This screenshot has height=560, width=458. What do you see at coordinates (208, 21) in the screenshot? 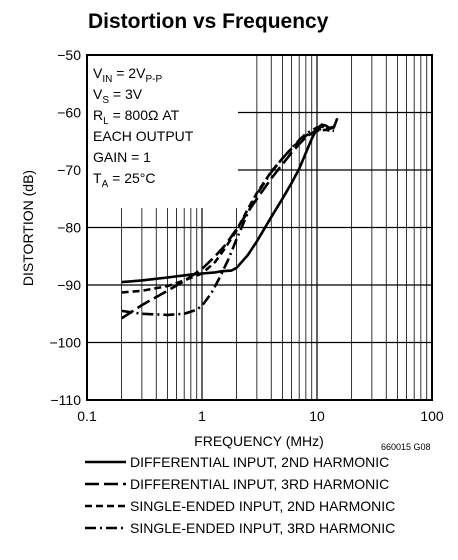
I see `chart-title: Distortion vs Frequency` at bounding box center [208, 21].